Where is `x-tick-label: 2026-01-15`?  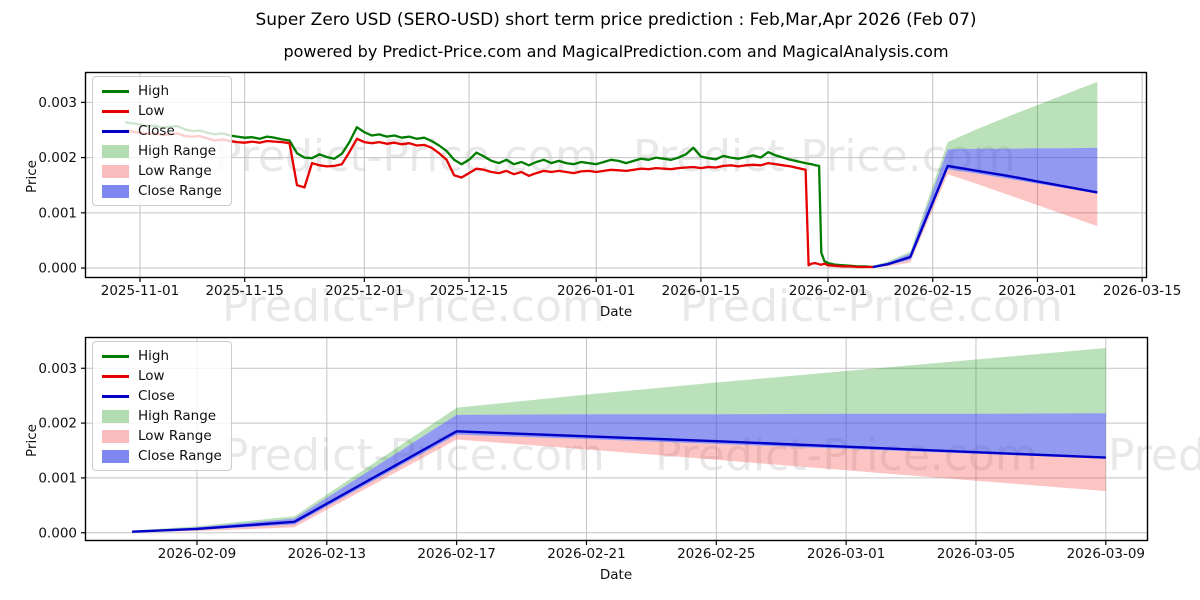 x-tick-label: 2026-01-15 is located at coordinates (701, 291).